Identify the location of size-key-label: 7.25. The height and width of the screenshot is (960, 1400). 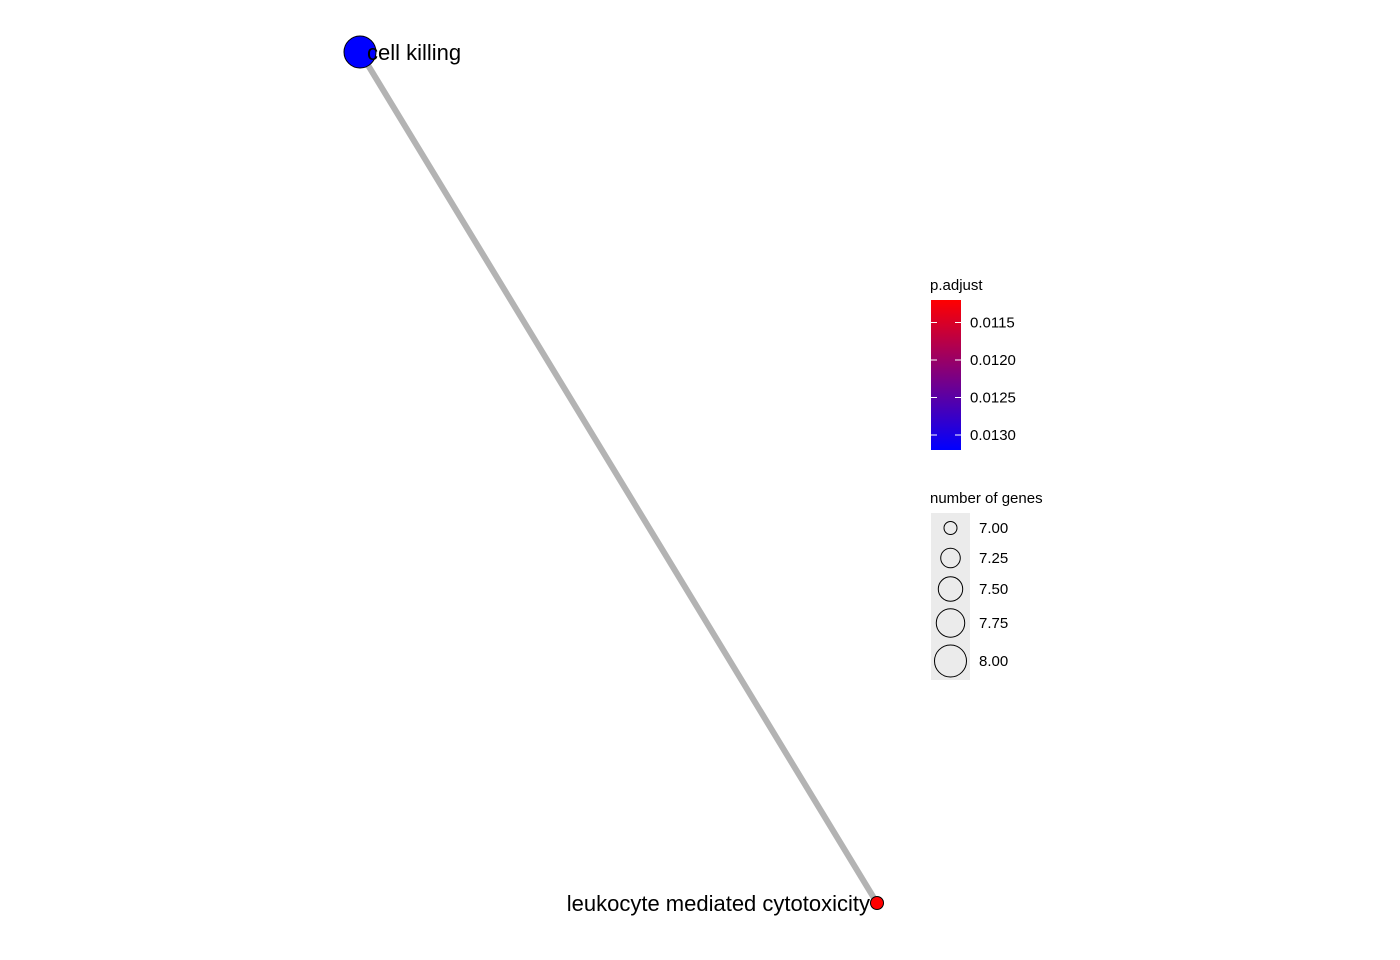
(993, 558).